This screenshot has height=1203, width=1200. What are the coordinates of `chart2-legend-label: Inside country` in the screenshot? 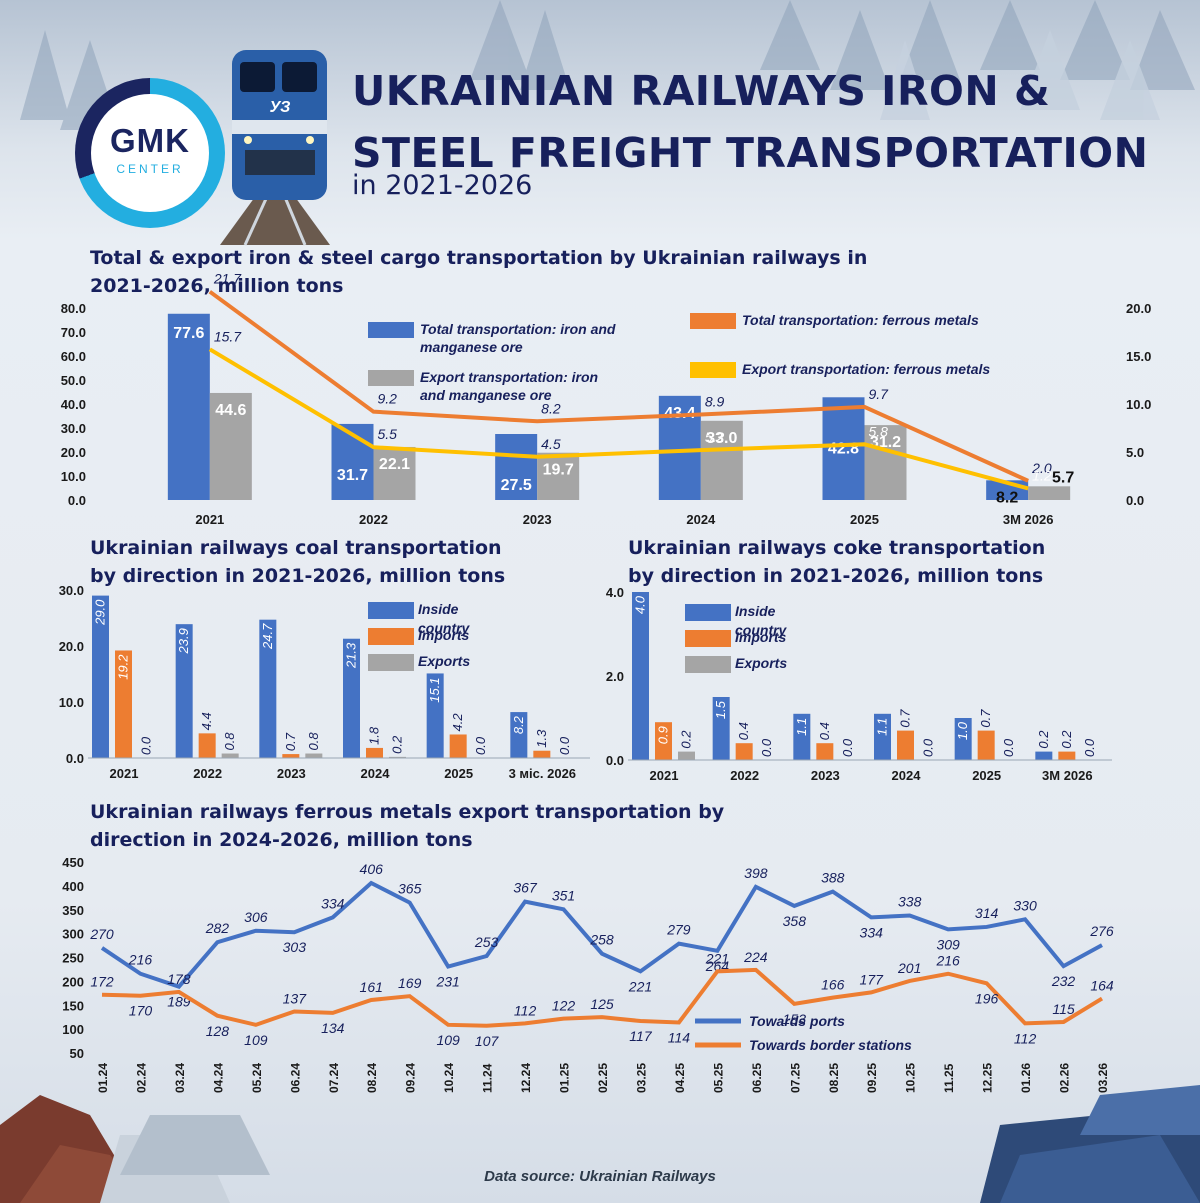 It's located at (444, 618).